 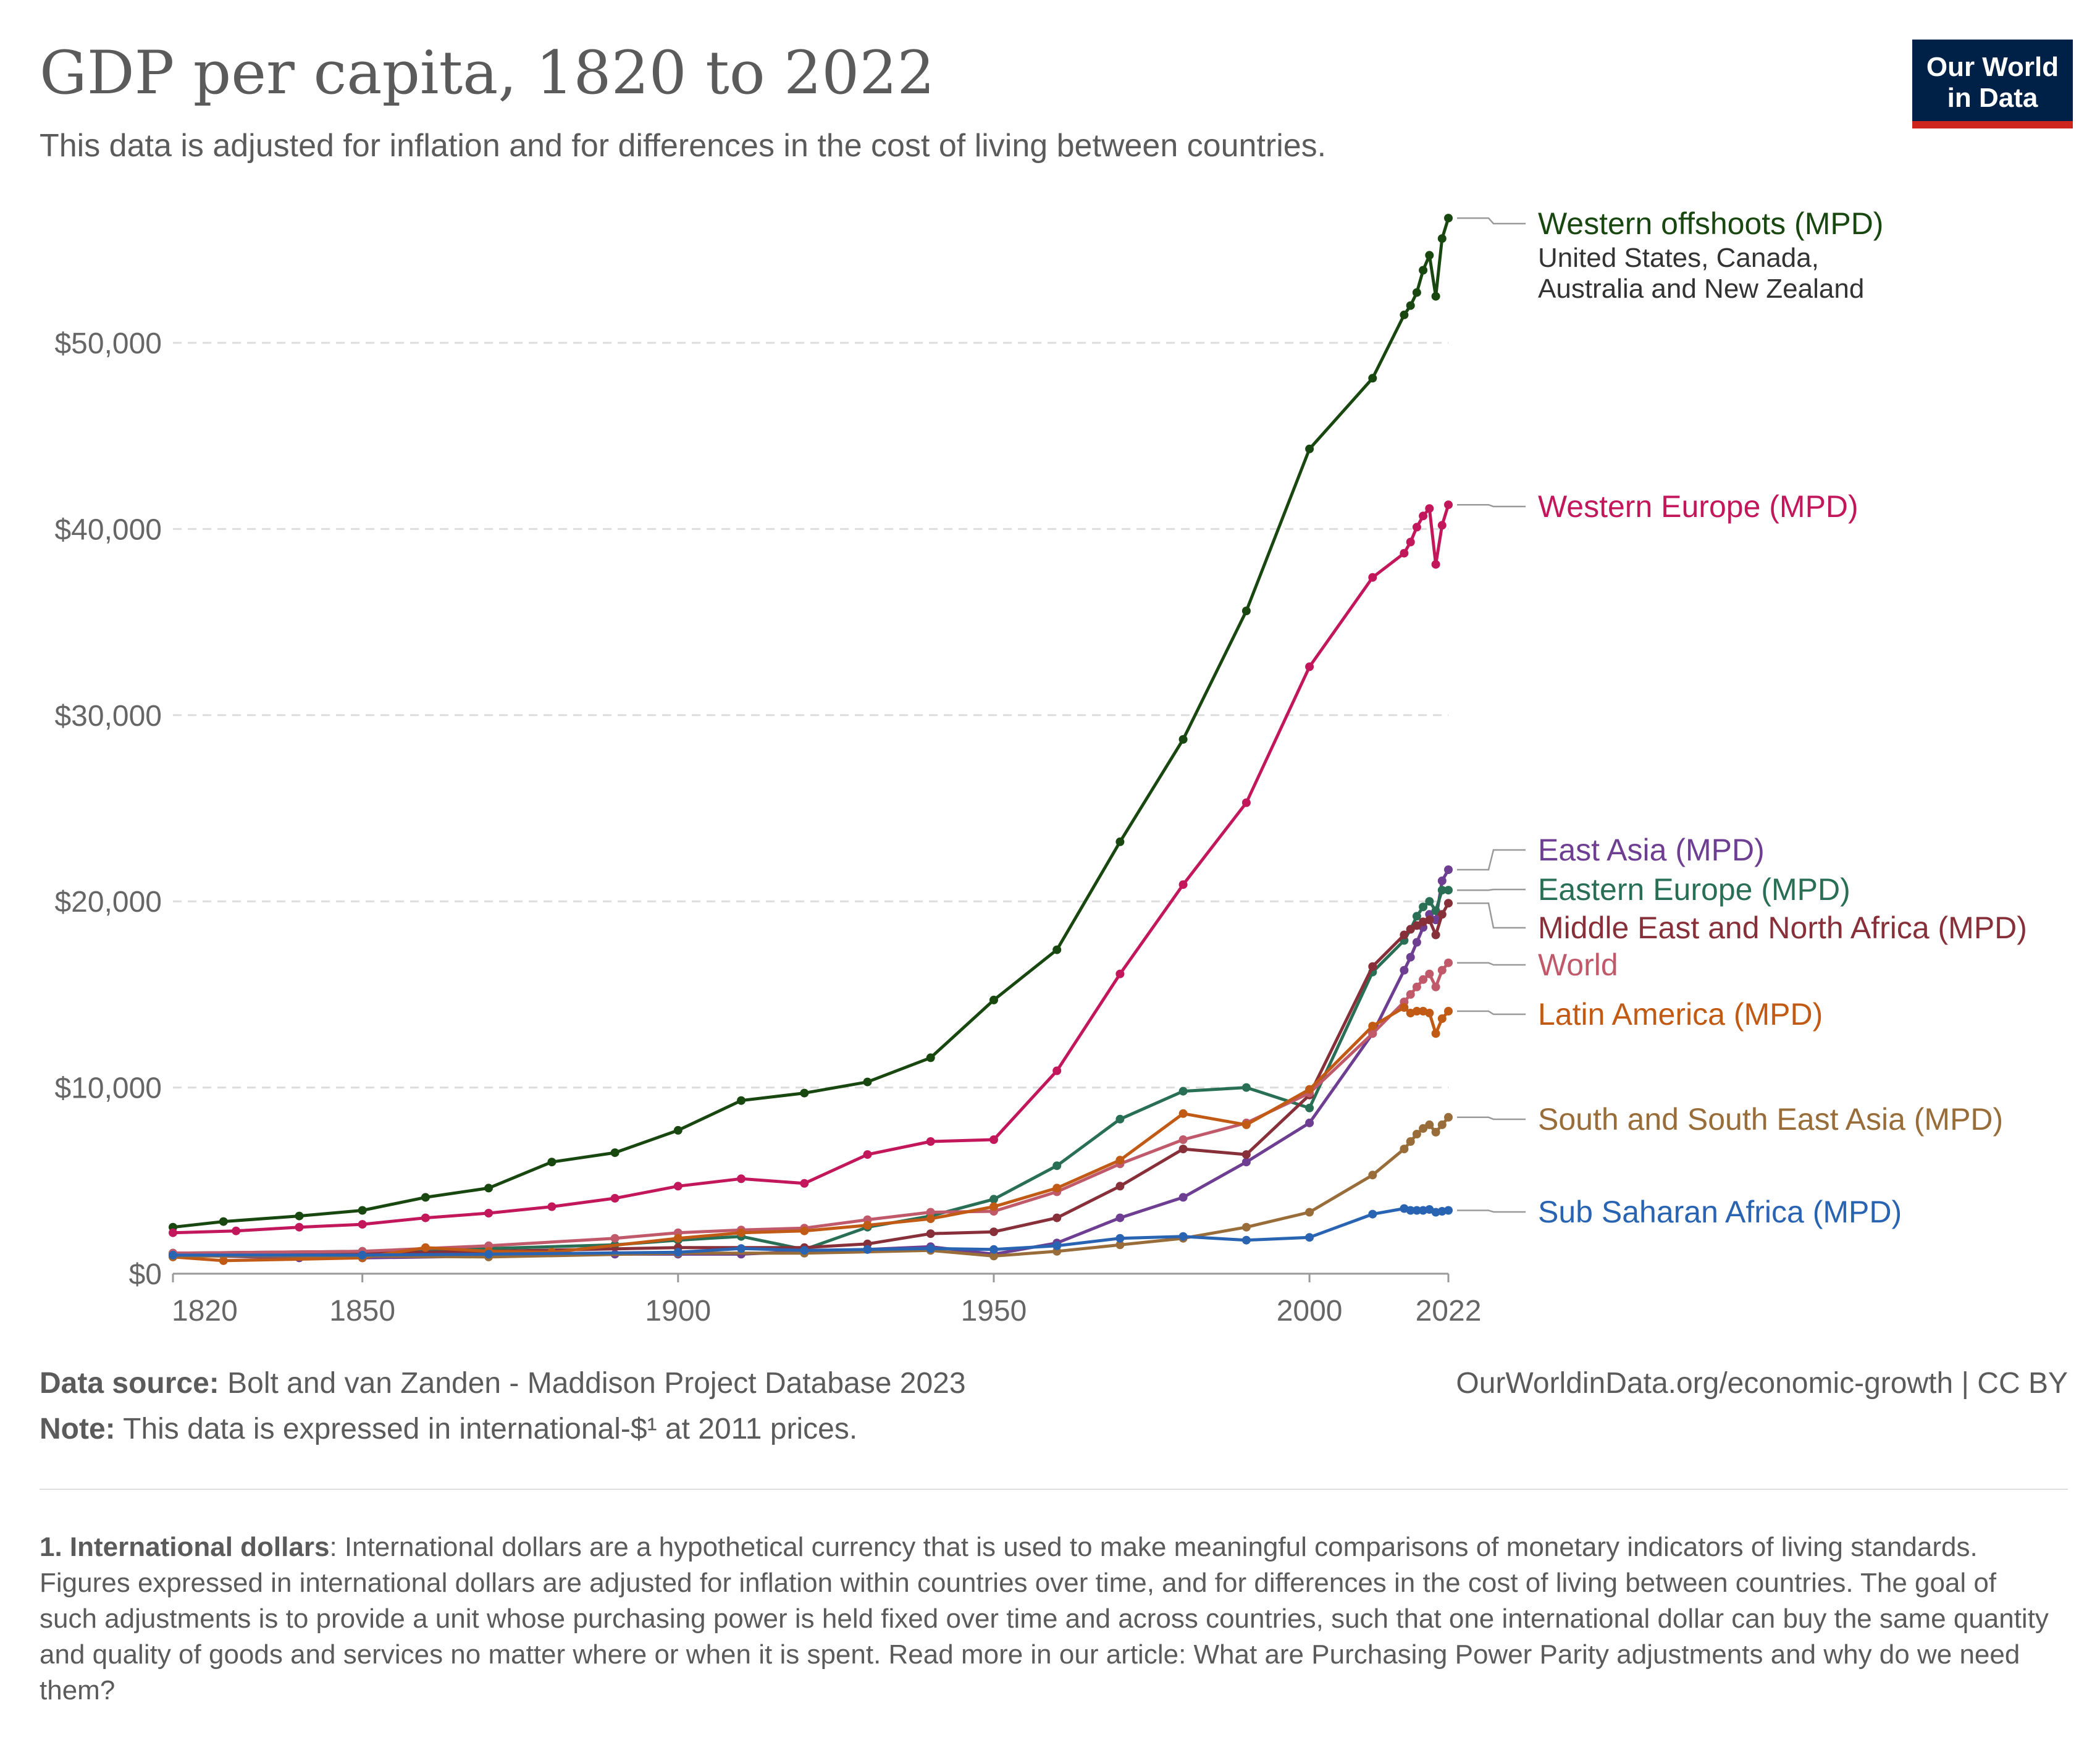 What do you see at coordinates (1701, 289) in the screenshot?
I see `legend-note: Australia and New Zealand` at bounding box center [1701, 289].